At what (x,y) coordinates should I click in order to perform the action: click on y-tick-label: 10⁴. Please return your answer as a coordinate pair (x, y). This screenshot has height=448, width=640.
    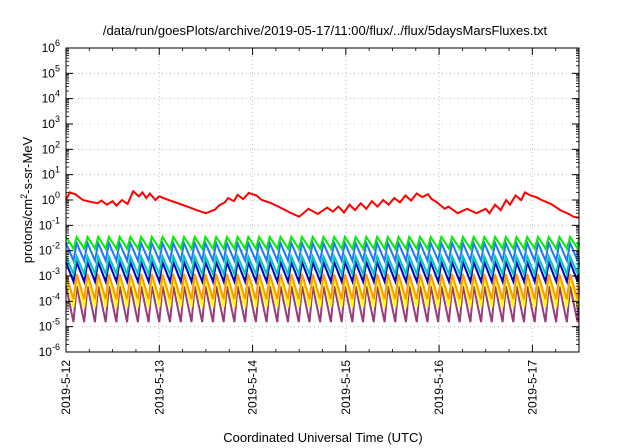
    Looking at the image, I should click on (51, 97).